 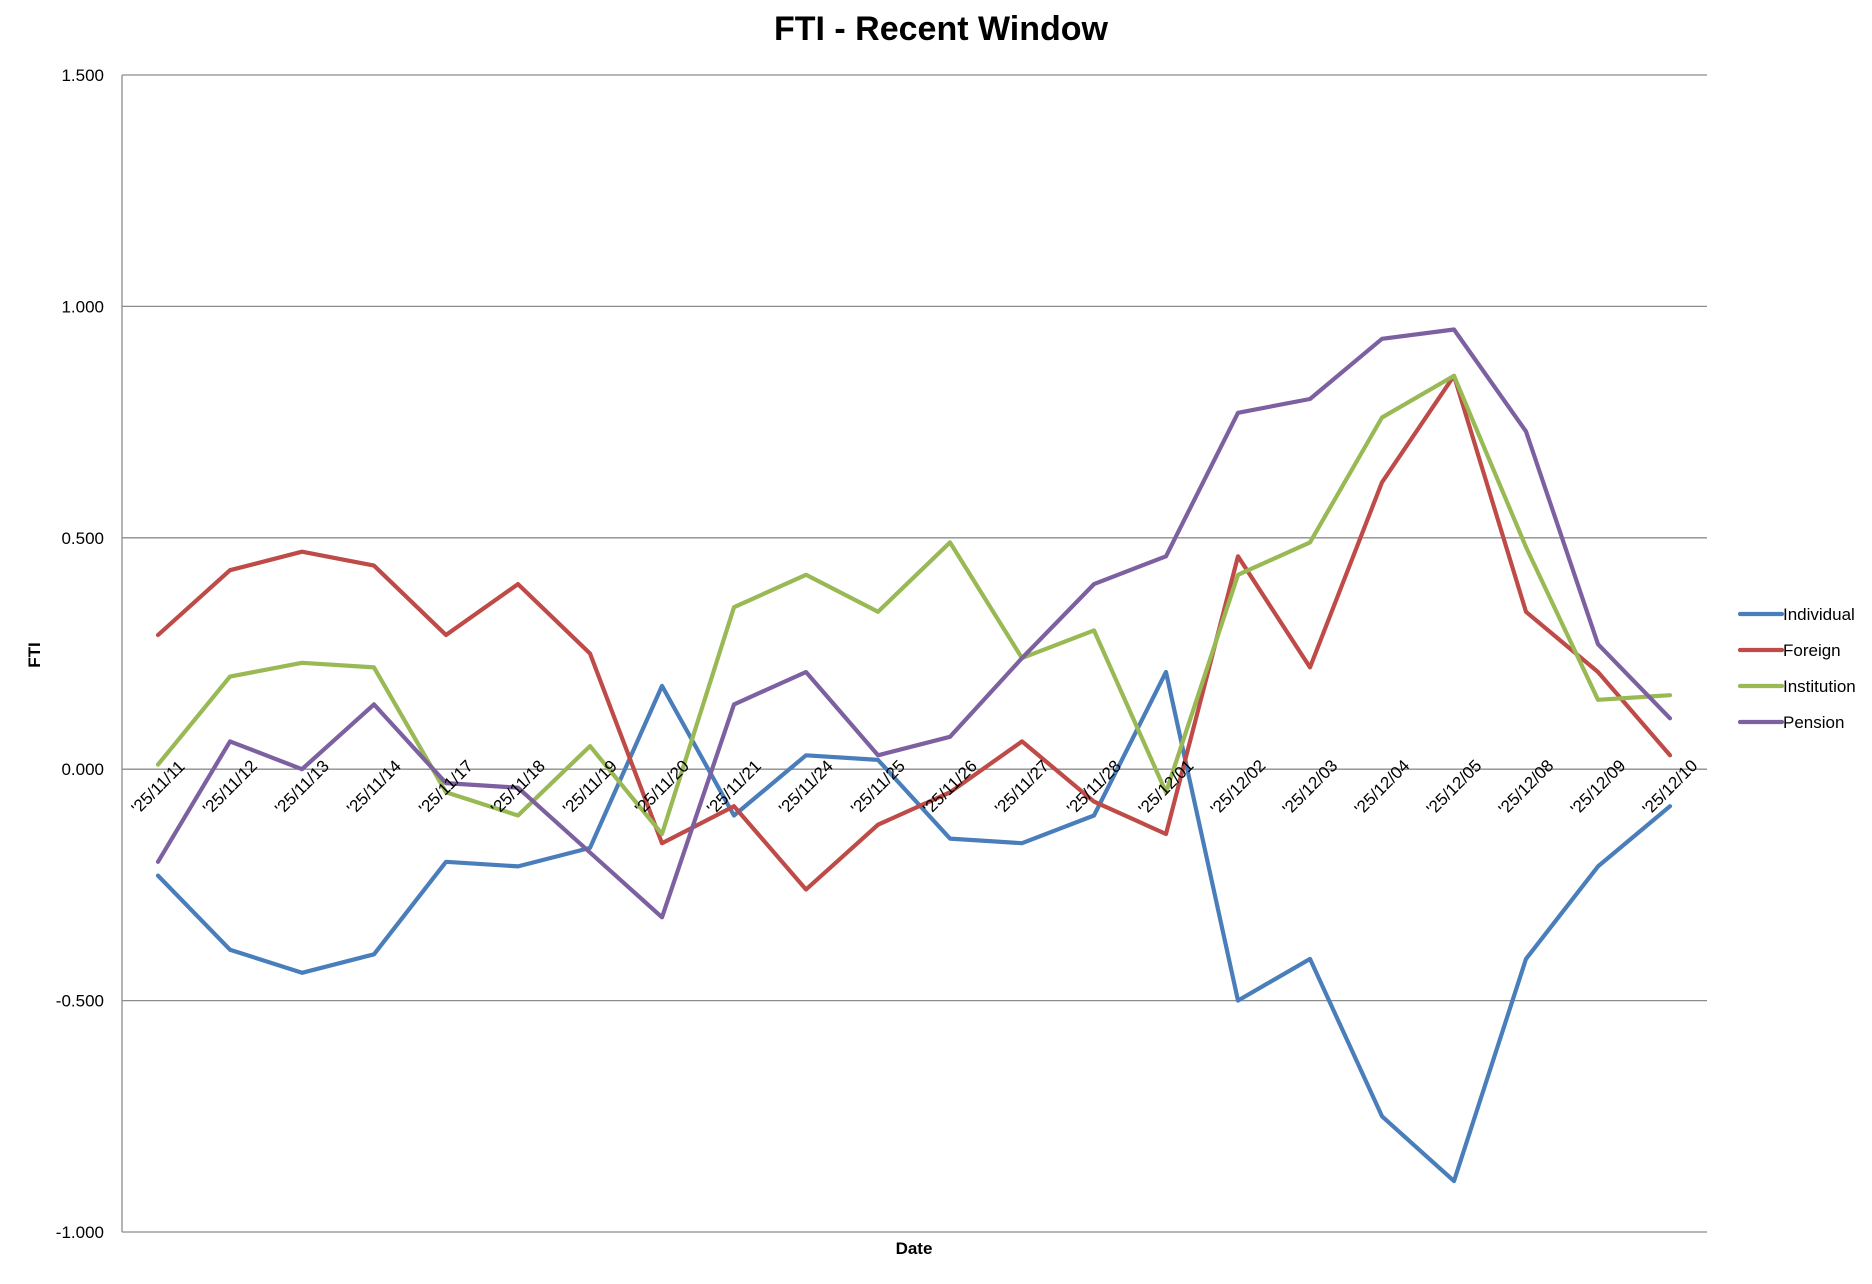 I want to click on legend-label: Foreign, so click(x=1812, y=650).